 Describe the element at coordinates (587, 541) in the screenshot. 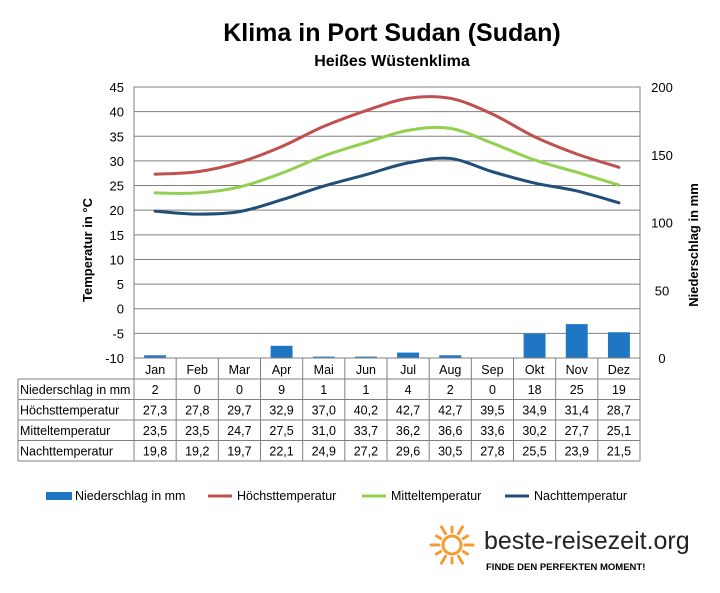

I see `brand-name: beste-reisezeit.org` at that location.